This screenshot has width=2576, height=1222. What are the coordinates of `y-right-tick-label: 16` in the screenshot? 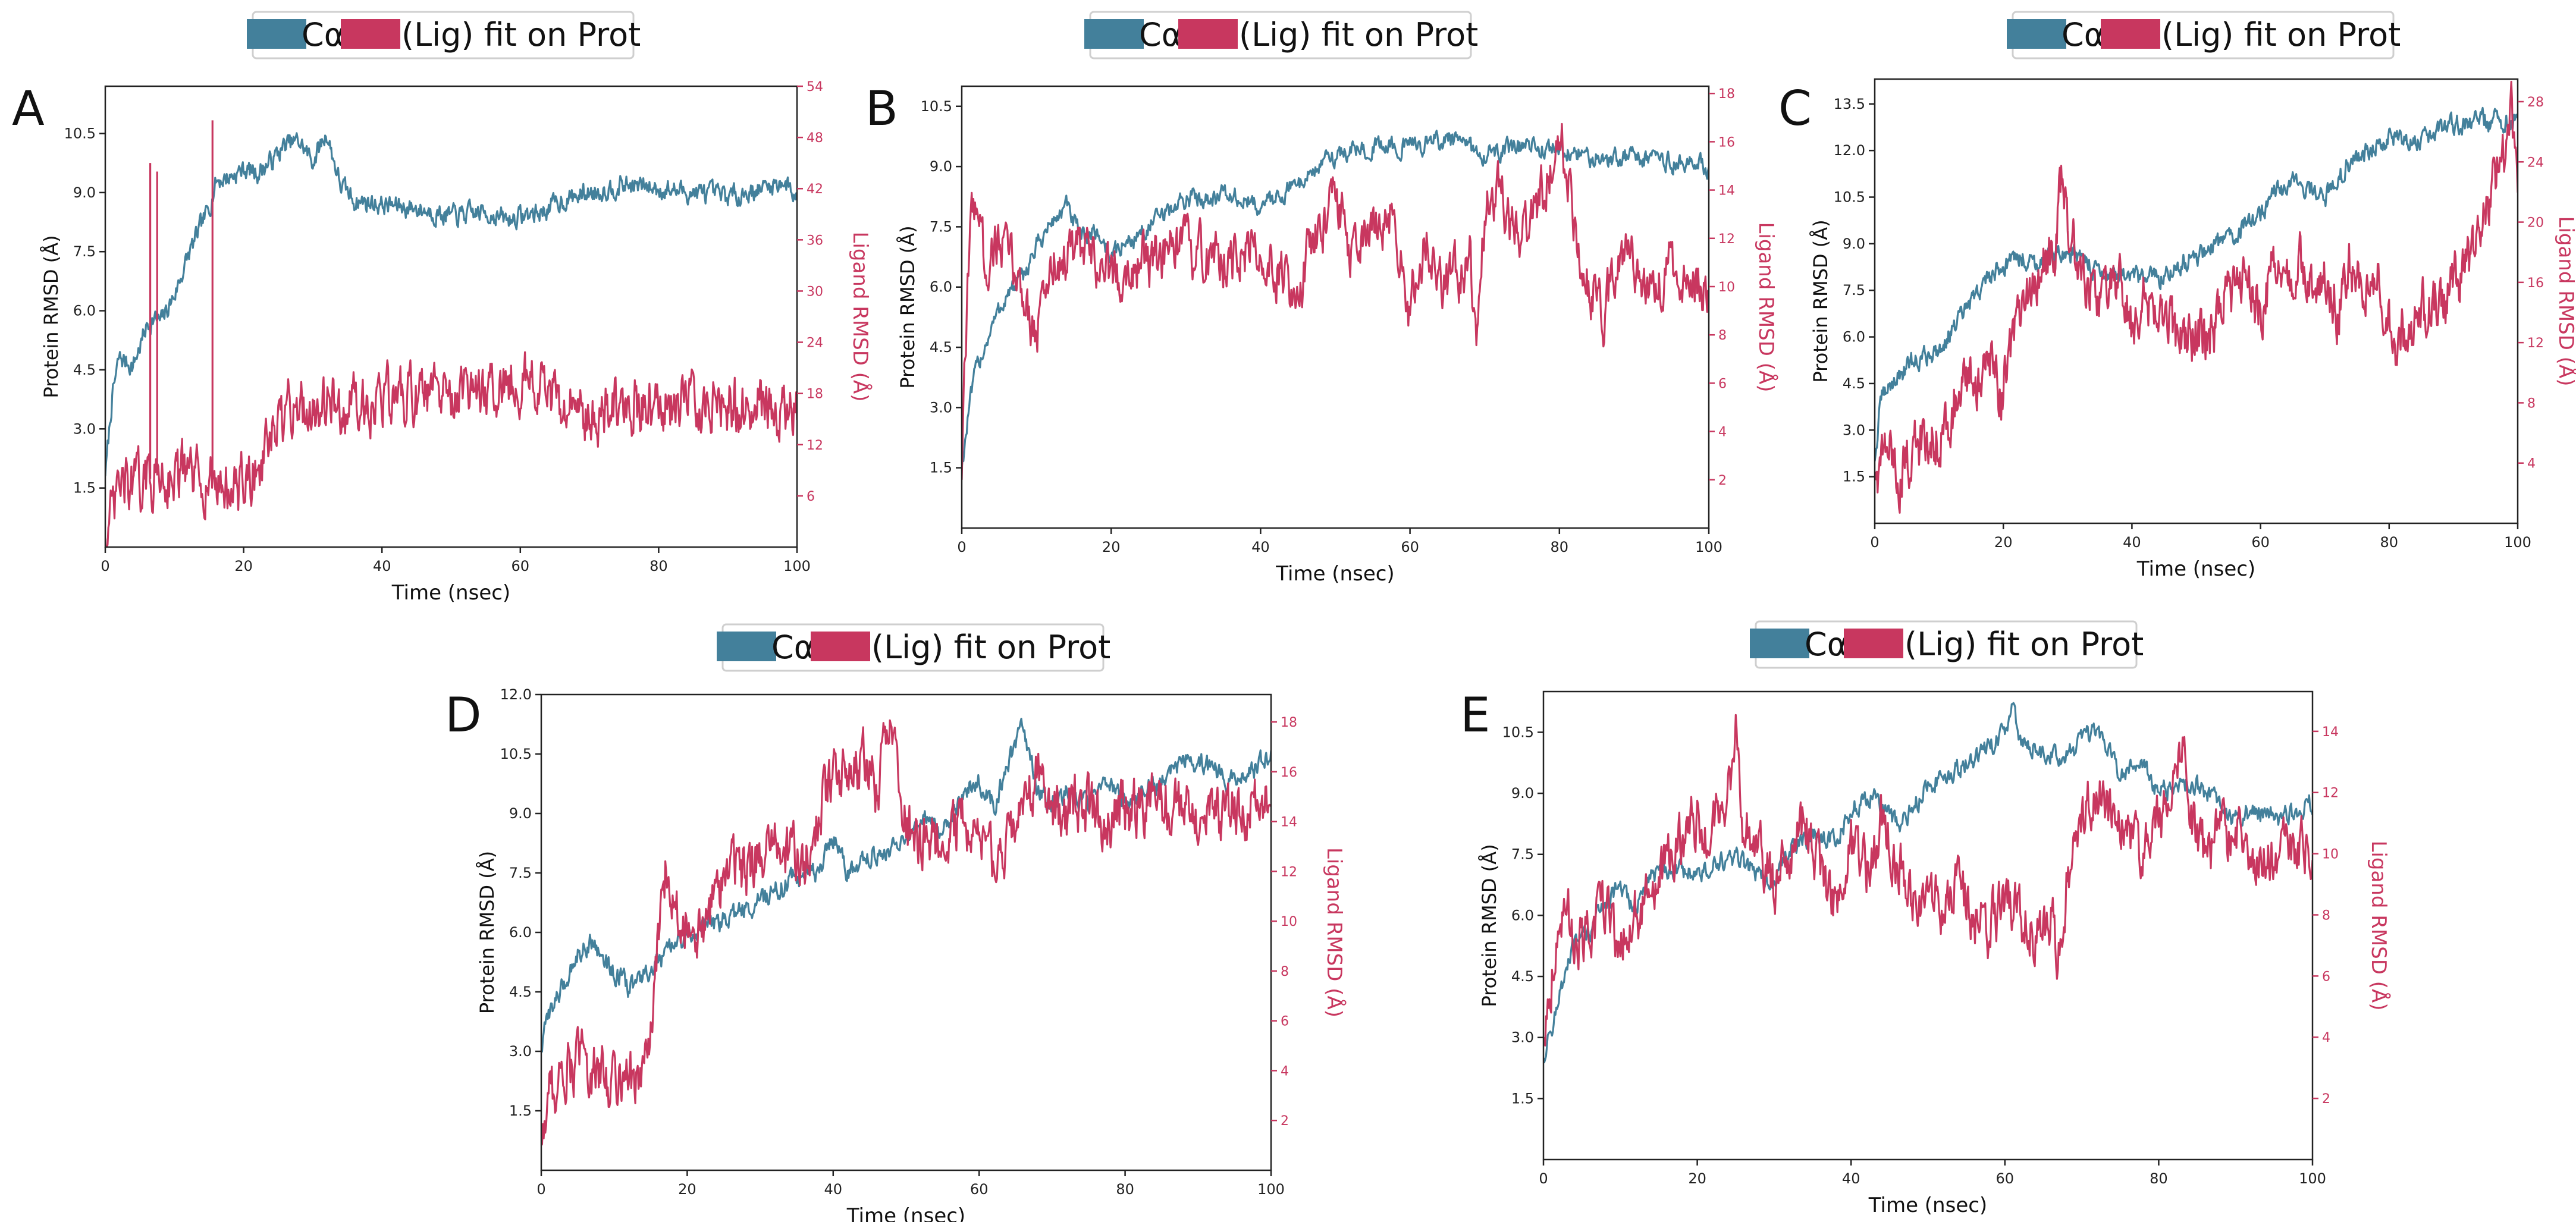 It's located at (2535, 283).